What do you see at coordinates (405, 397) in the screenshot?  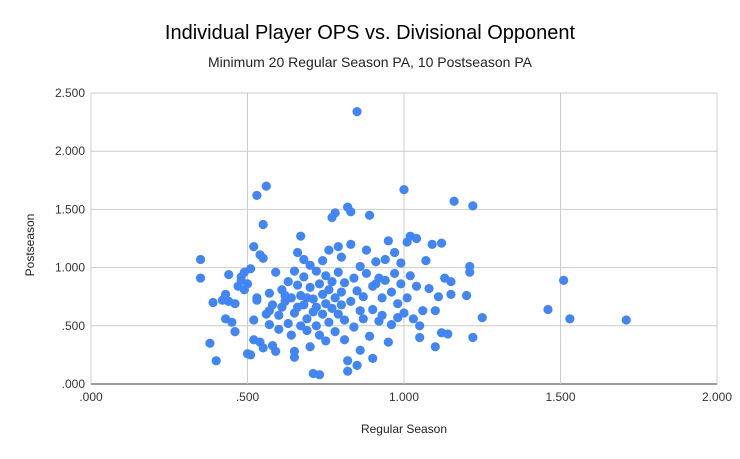 I see `x-axis-ticks: .000 .500 1.000 1.500 2.000` at bounding box center [405, 397].